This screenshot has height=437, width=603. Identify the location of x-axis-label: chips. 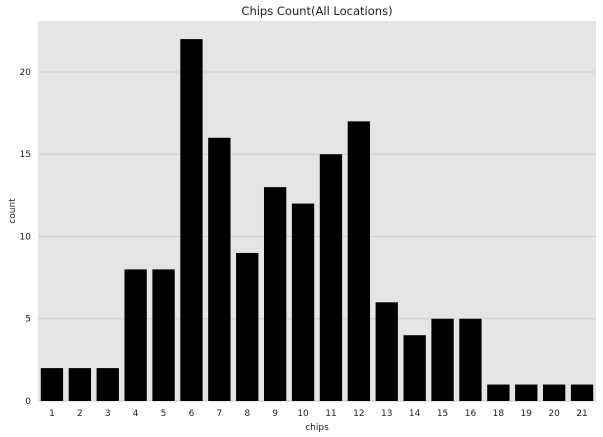
(317, 428).